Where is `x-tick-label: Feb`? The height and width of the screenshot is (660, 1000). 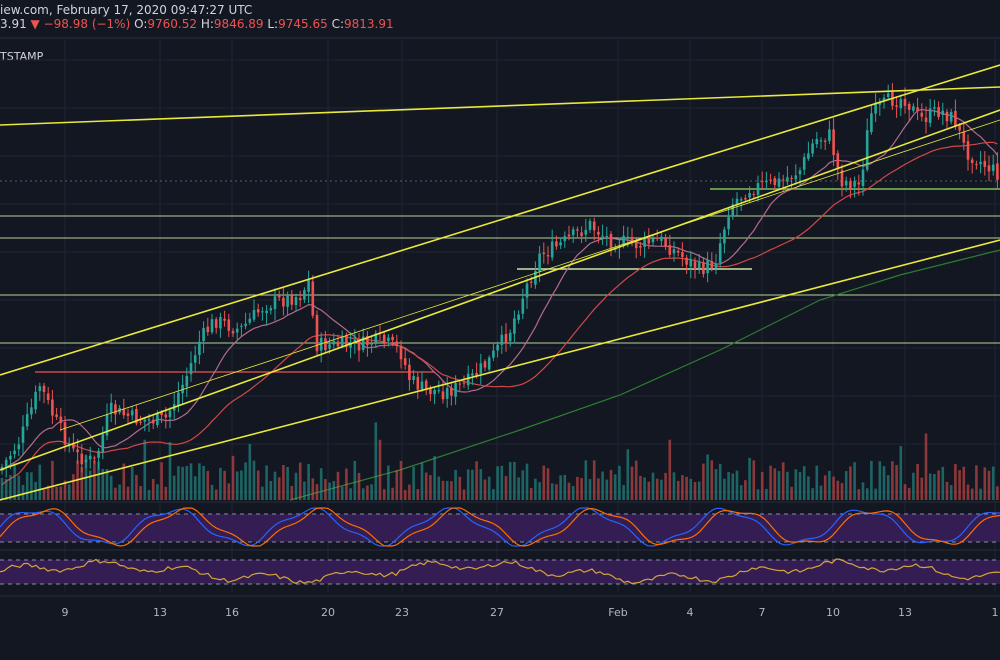 x-tick-label: Feb is located at coordinates (617, 612).